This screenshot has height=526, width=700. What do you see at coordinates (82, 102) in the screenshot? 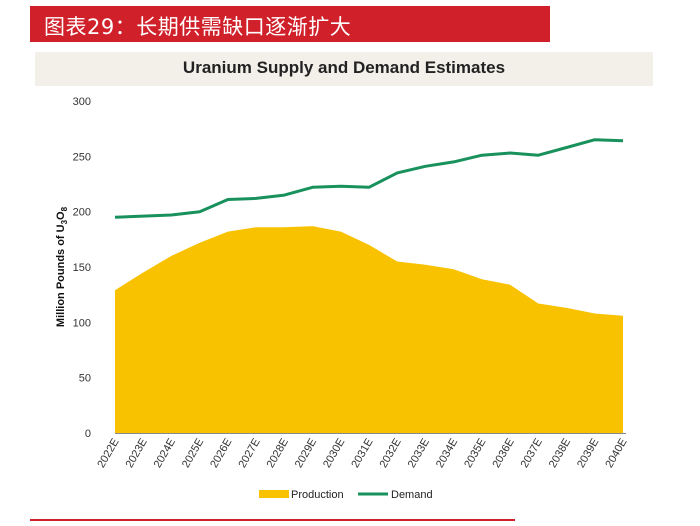
I see `y-tick-label: 300` at bounding box center [82, 102].